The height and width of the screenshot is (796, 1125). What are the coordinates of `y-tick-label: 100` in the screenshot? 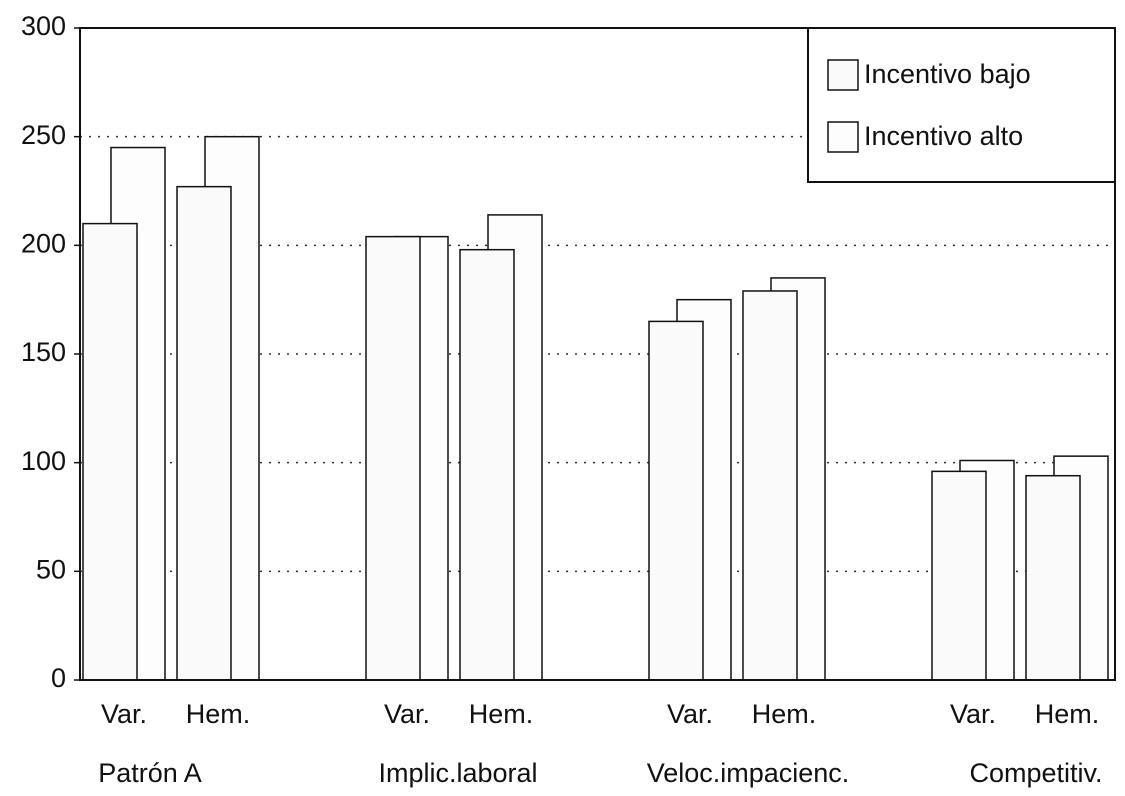 It's located at (43, 461).